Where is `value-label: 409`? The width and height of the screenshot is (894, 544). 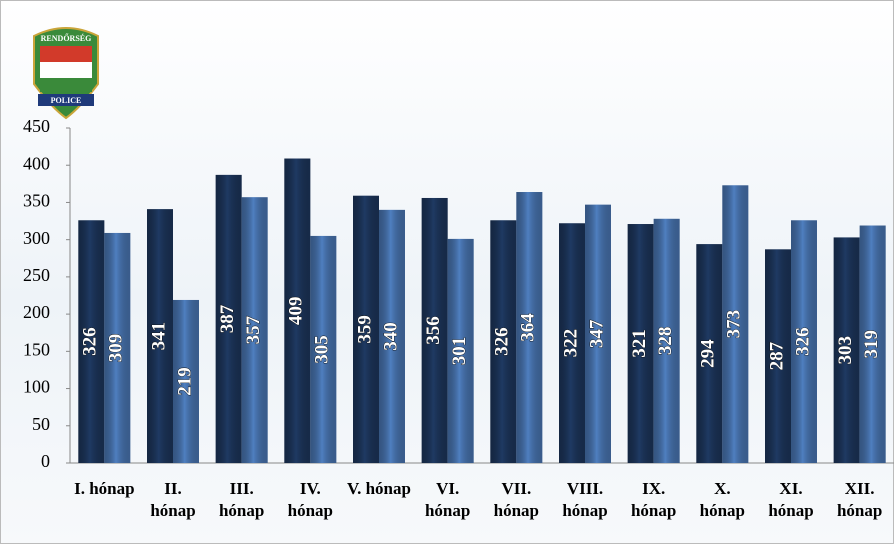
value-label: 409 is located at coordinates (296, 311).